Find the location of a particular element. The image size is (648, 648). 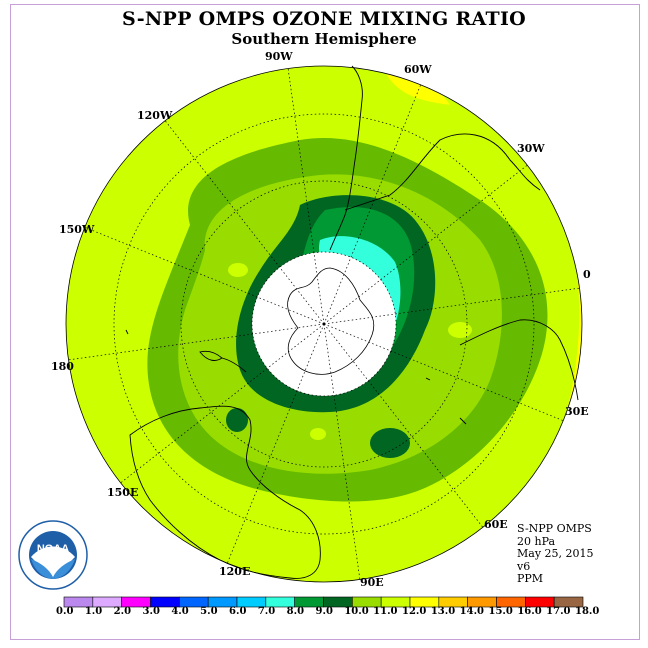

colorbar-tick-label: 14.0 is located at coordinates (472, 611).